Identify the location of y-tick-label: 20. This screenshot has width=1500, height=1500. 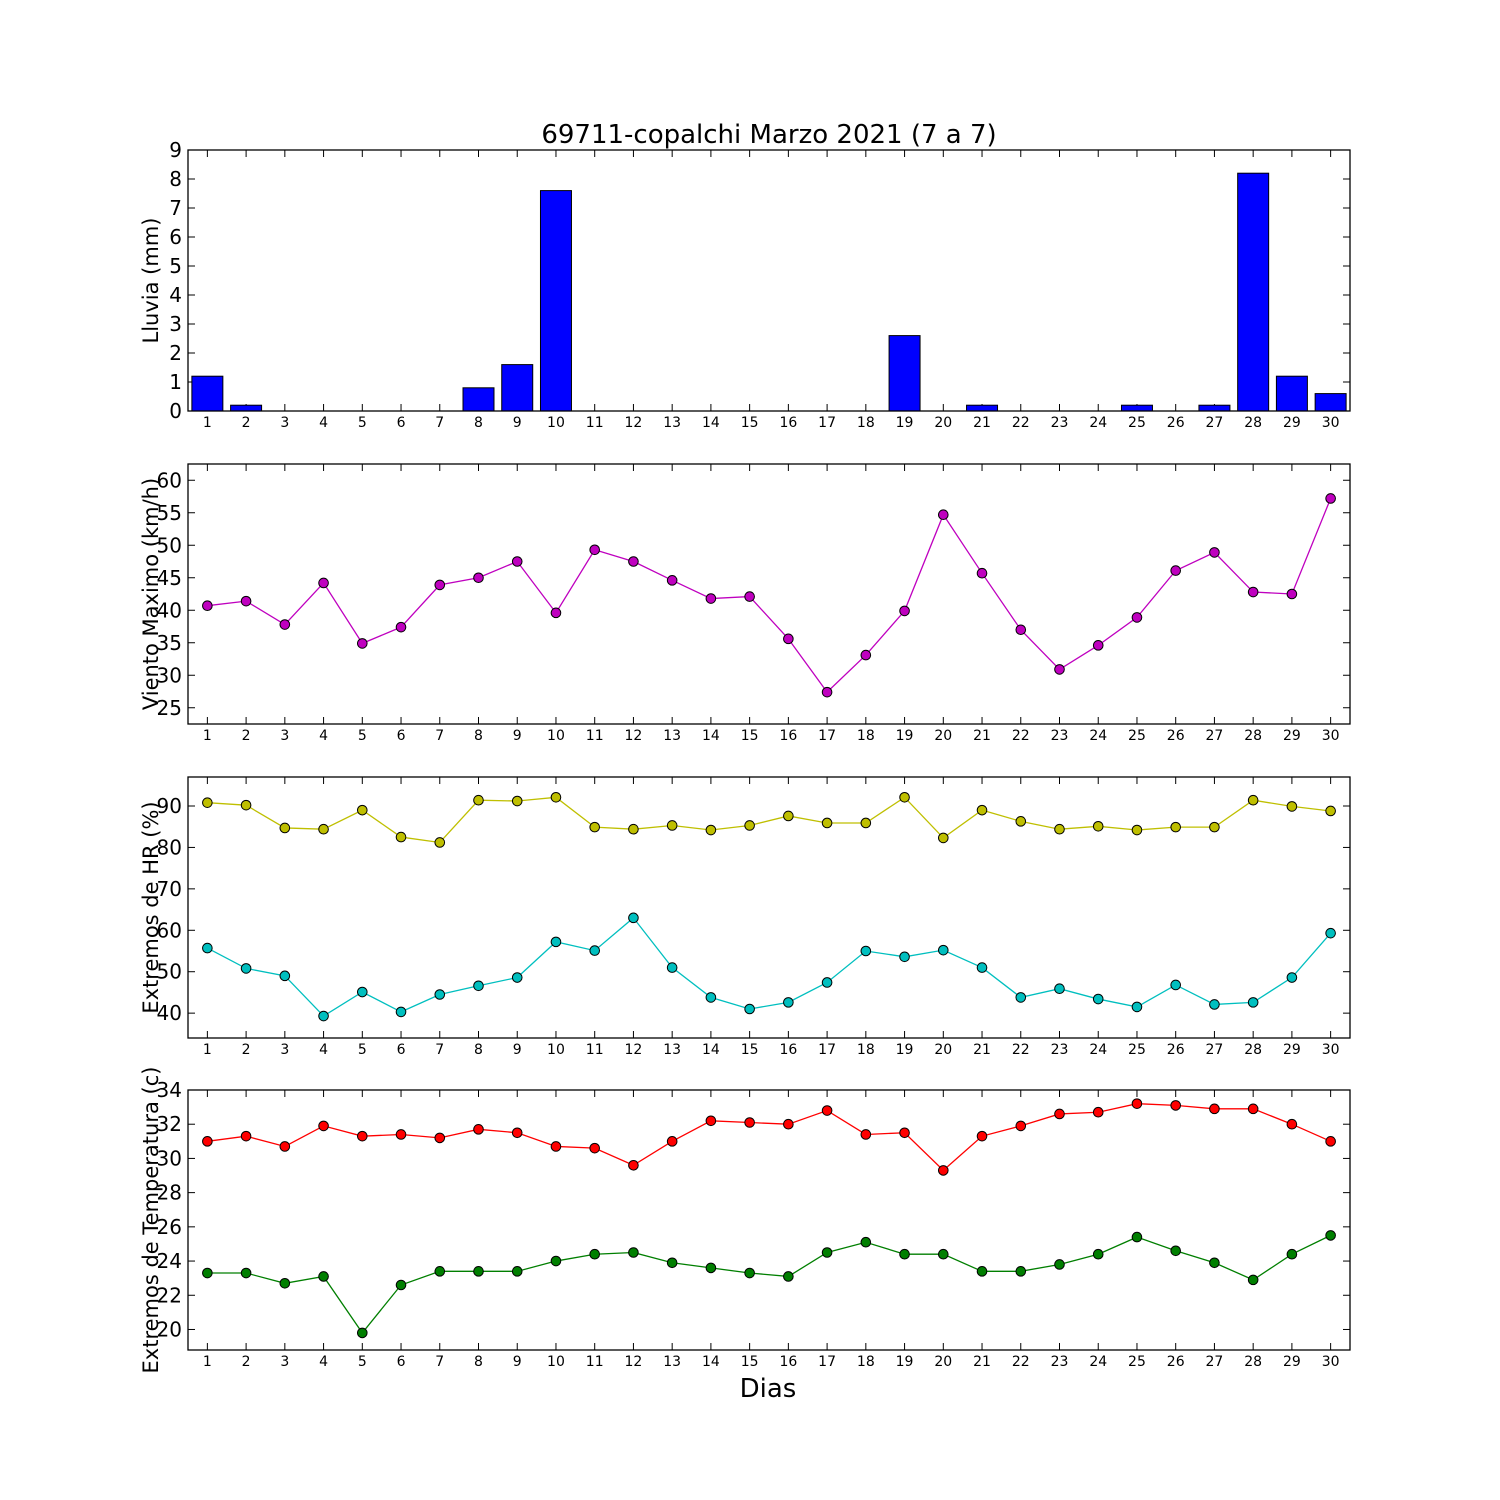
(169, 1329).